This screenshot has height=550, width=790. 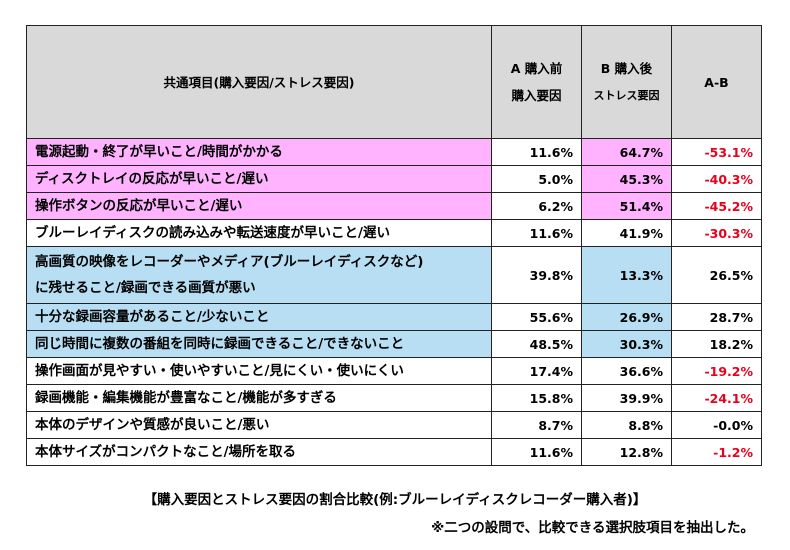 I want to click on table-row: 操作ボタンの反応が早いこと/遅い 6.2% 51.4% -45.2%, so click(x=394, y=206).